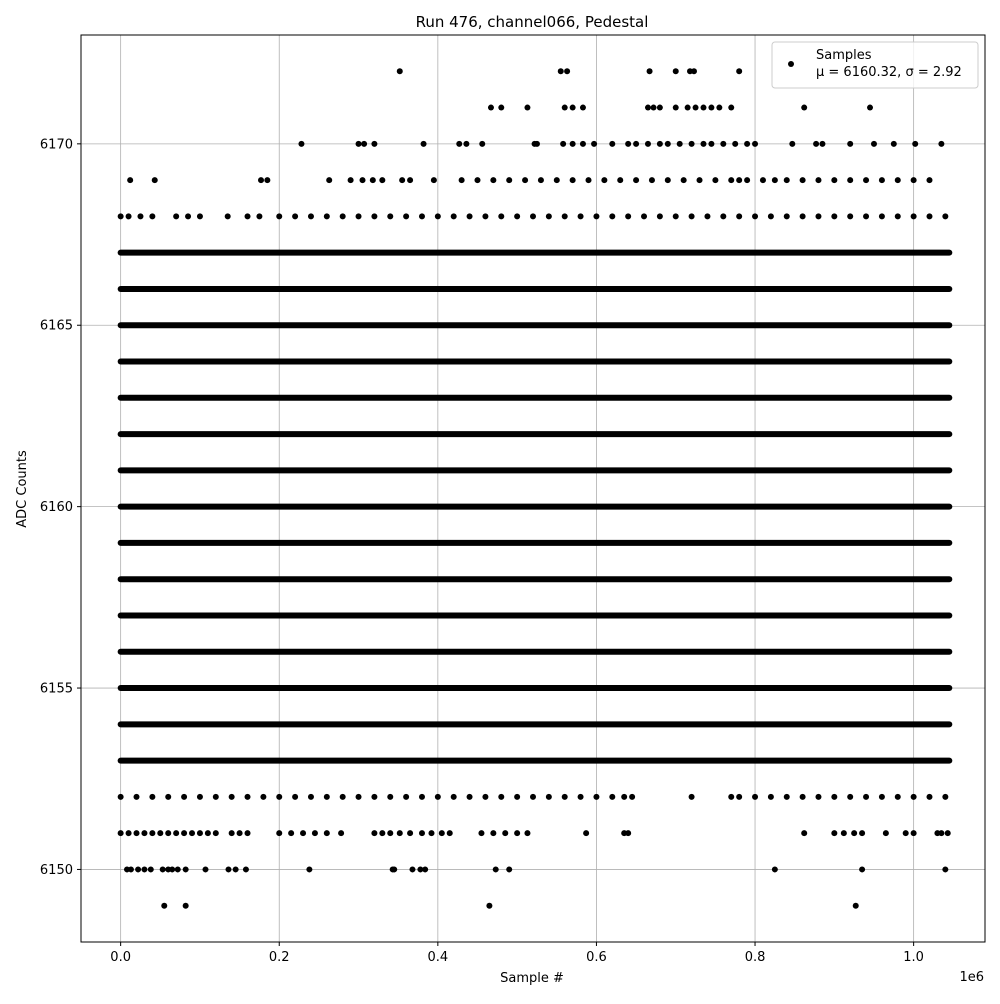  I want to click on y-tick-label: 6165, so click(56, 326).